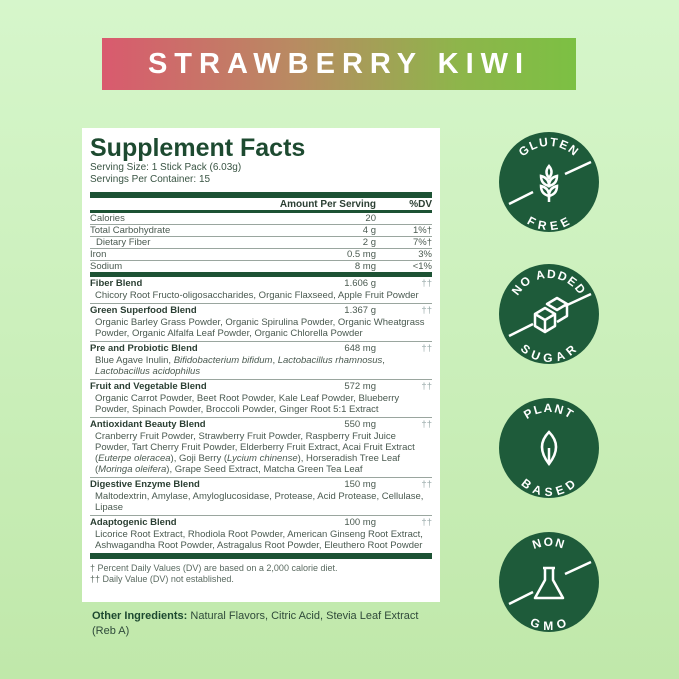 The image size is (679, 679). I want to click on column-header: Amount Per Serving %DV, so click(261, 205).